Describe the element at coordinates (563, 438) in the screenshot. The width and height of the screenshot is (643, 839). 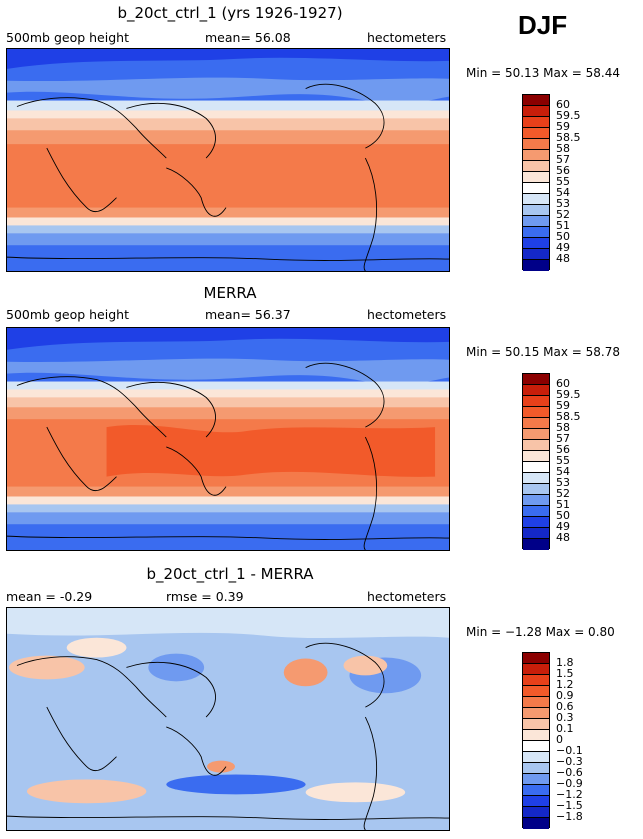
I see `colorbar-tick-label: 57` at that location.